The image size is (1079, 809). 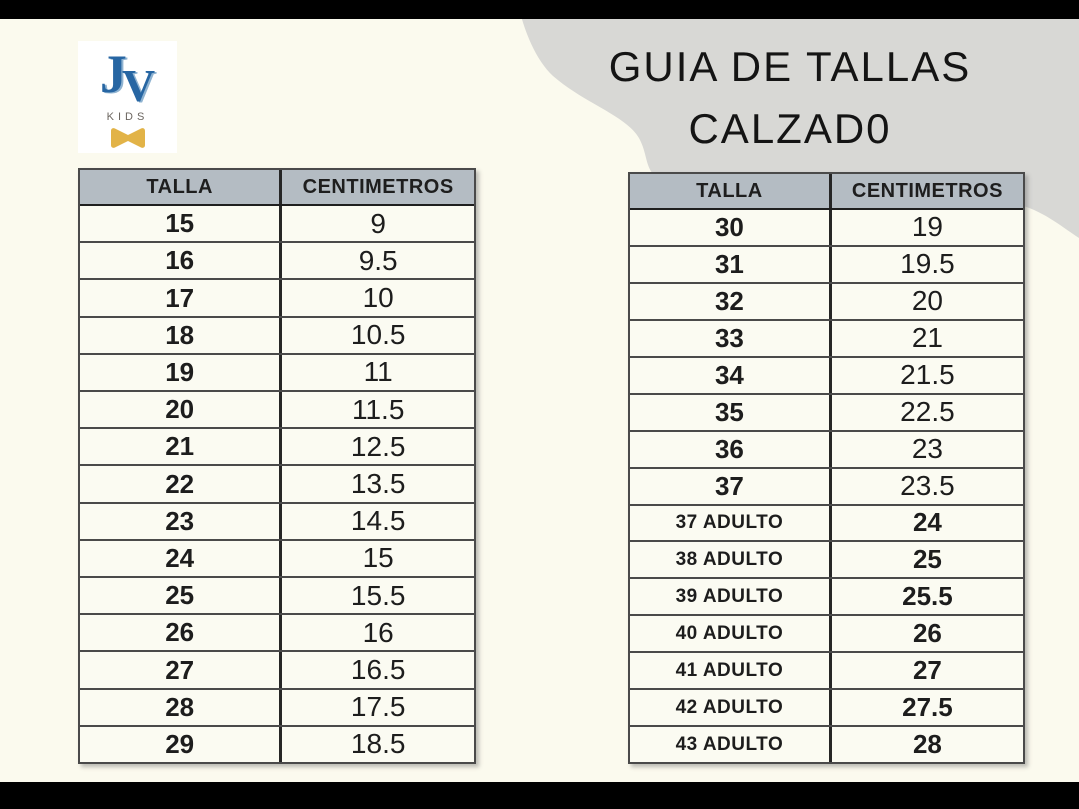 I want to click on logo-initial-j: J, so click(x=113, y=74).